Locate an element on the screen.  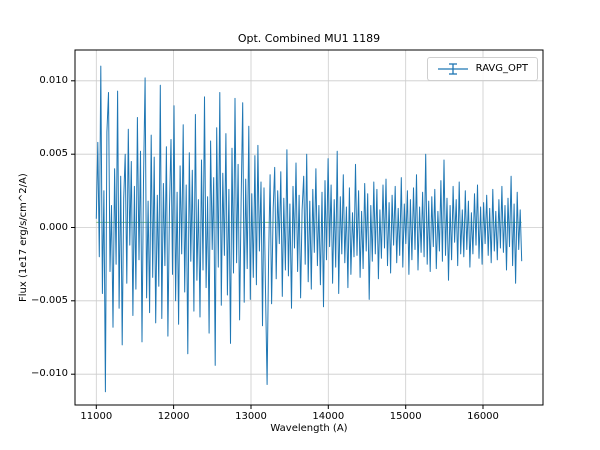
x-tick-label: 16000 is located at coordinates (483, 416).